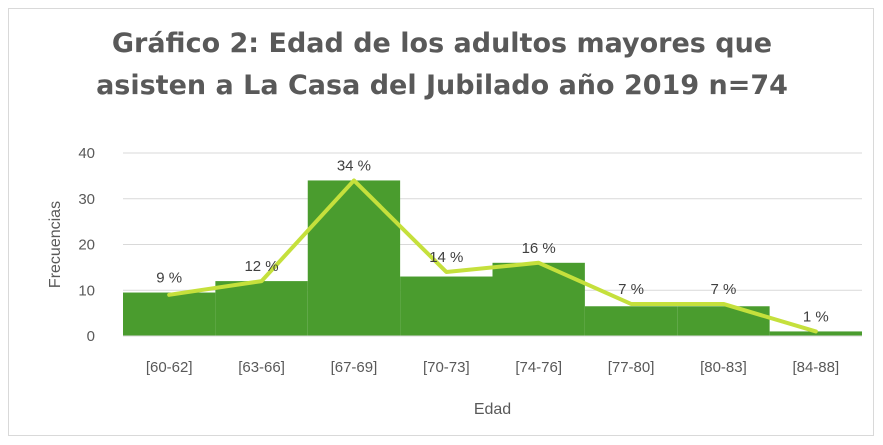 Image resolution: width=883 pixels, height=445 pixels. What do you see at coordinates (169, 278) in the screenshot?
I see `data-label: 9 %` at bounding box center [169, 278].